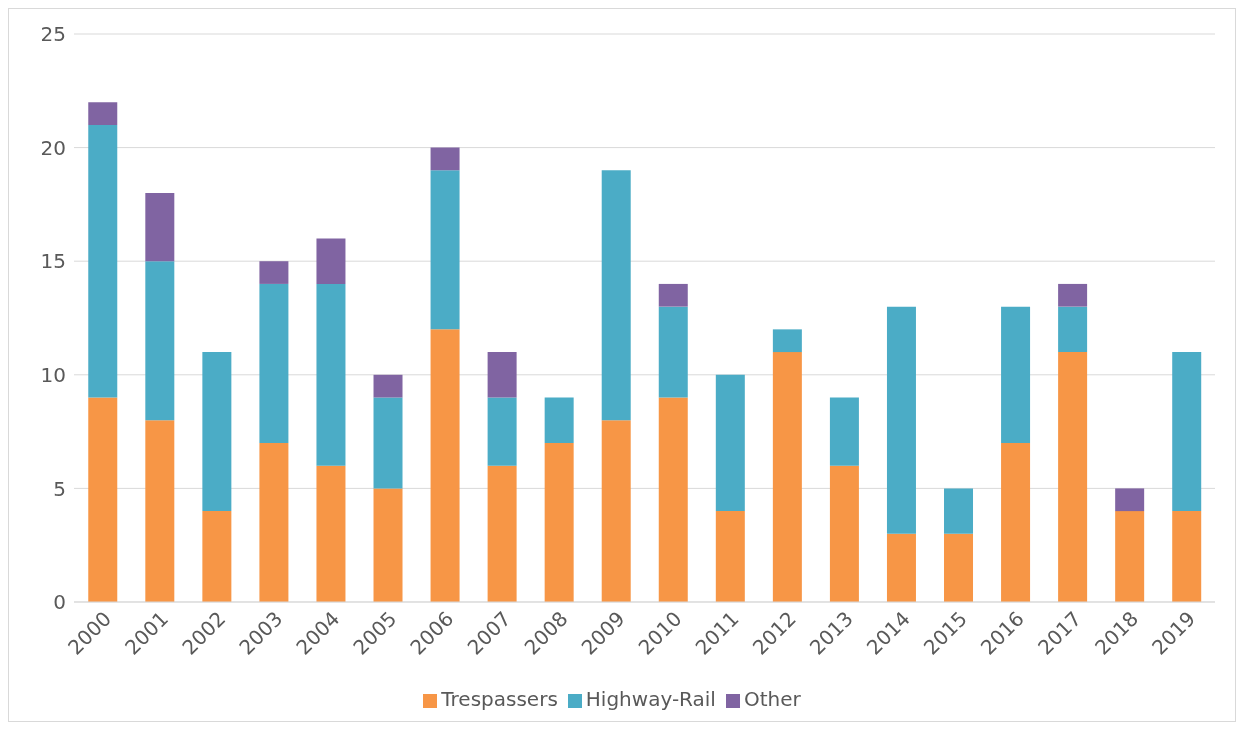 The width and height of the screenshot is (1244, 730). Describe the element at coordinates (650, 699) in the screenshot. I see `legend-label: Highway-Rail` at that location.